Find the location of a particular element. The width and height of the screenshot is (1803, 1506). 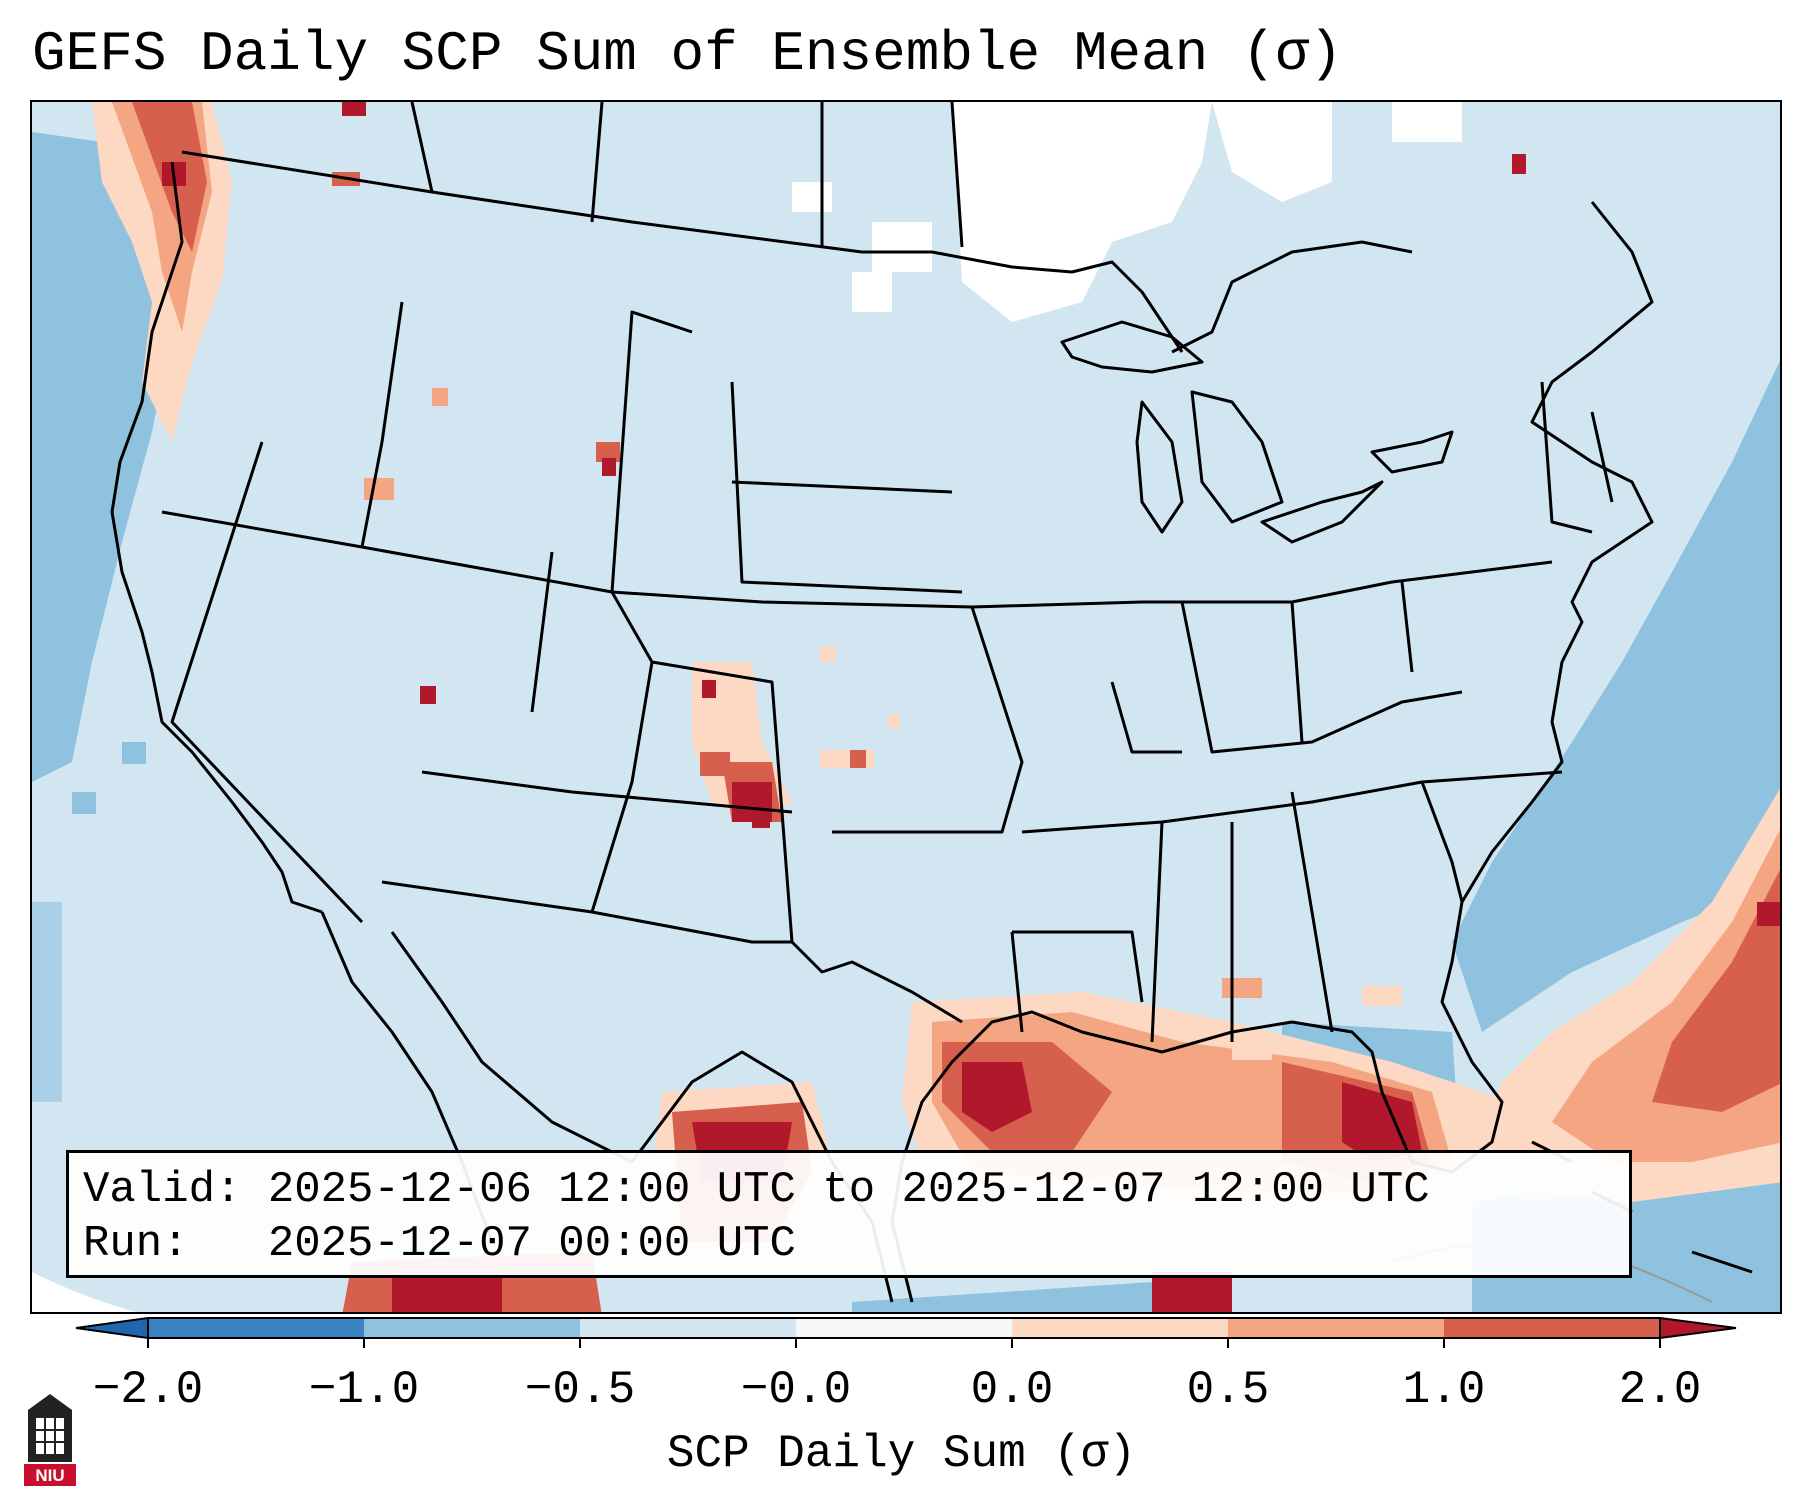

valid-label: Valid: is located at coordinates (162, 1190).